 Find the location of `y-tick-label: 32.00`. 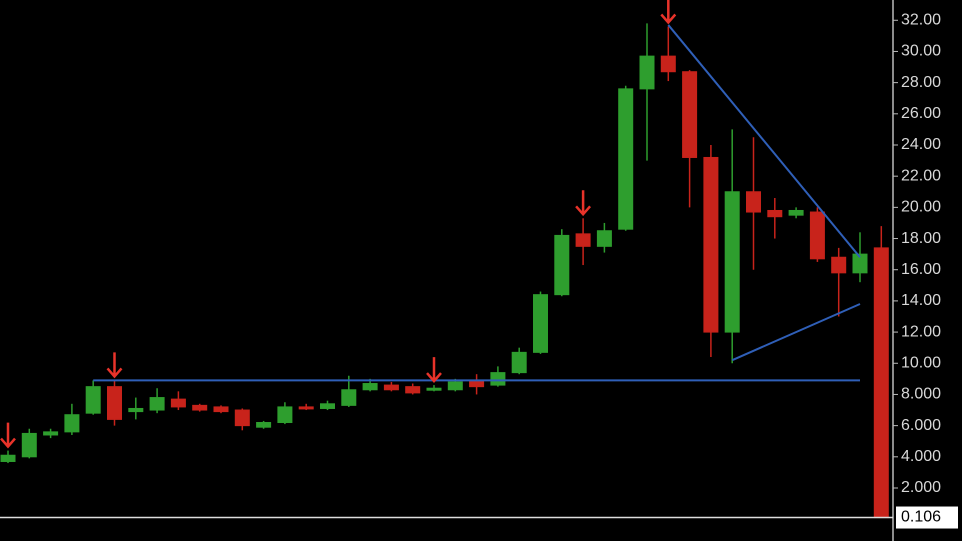

y-tick-label: 32.00 is located at coordinates (921, 19).